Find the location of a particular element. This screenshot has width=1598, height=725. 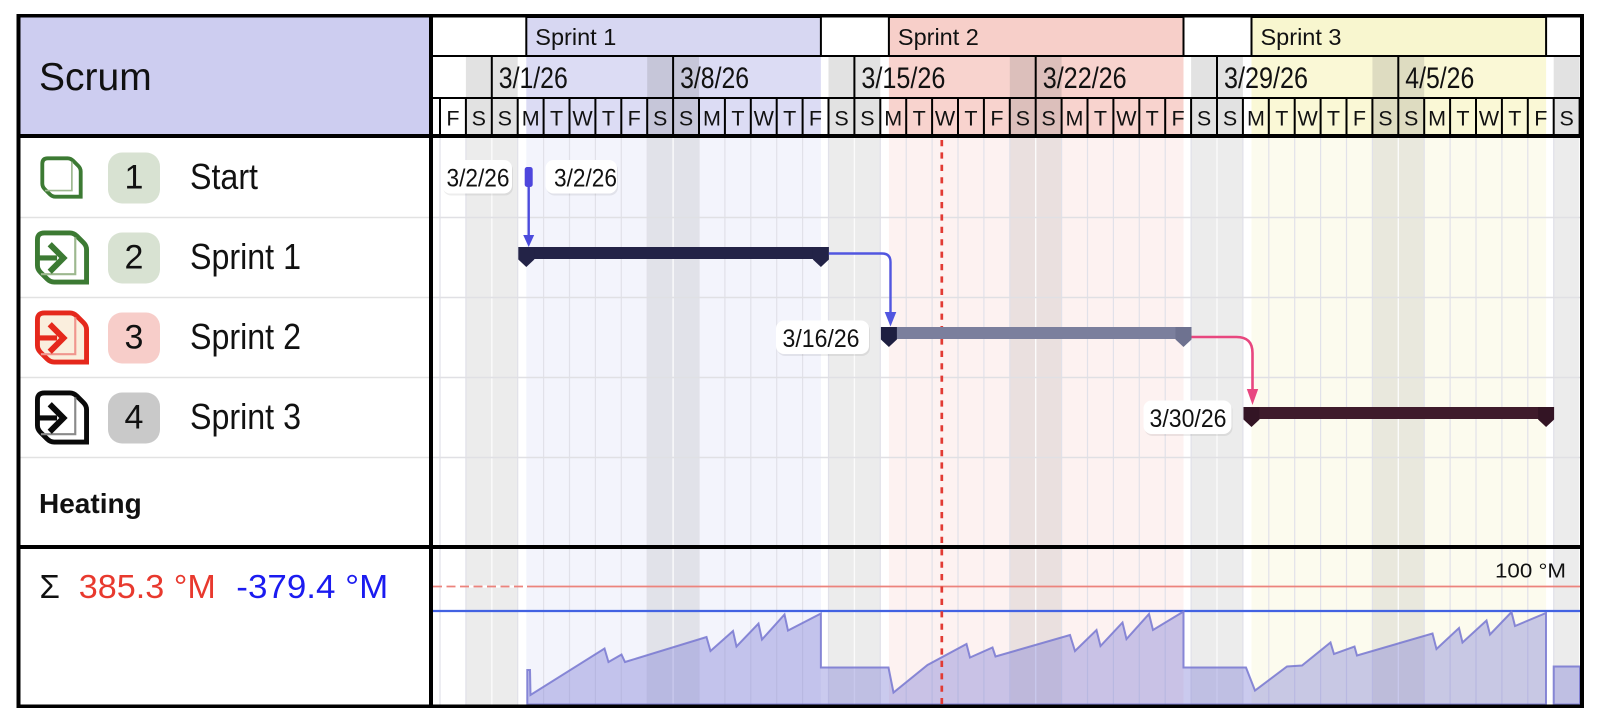

svg-text: 3 is located at coordinates (134, 338).